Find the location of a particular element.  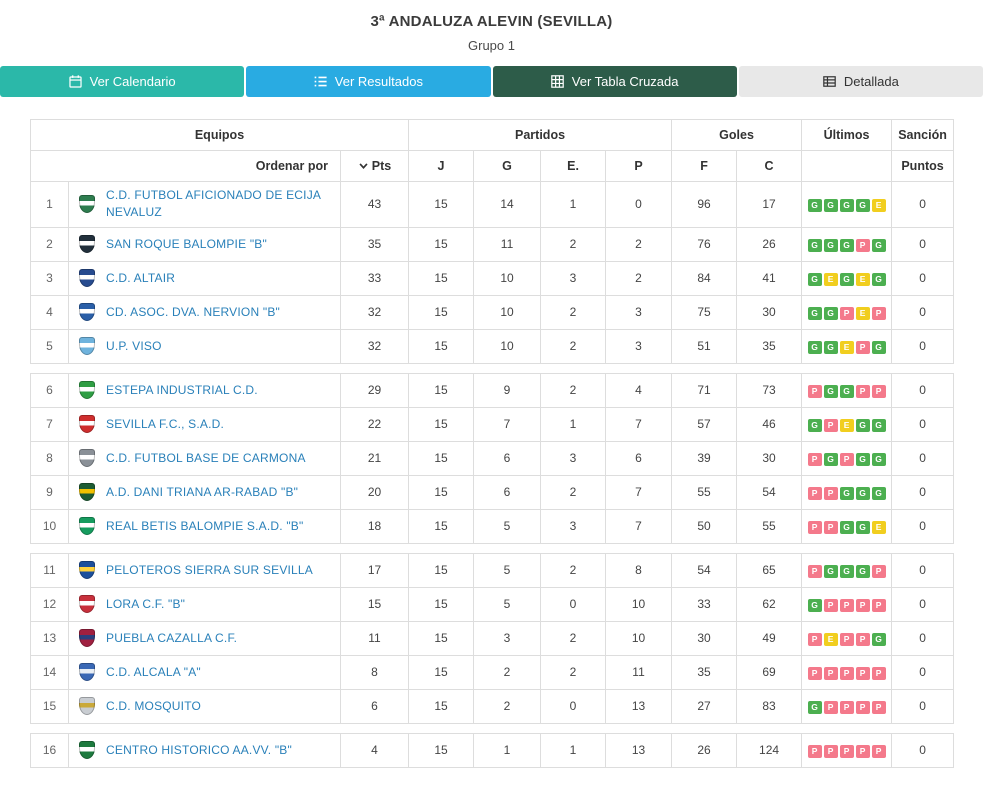

team-cell: SEVILLA F.C., S.A.D. is located at coordinates (204, 424).